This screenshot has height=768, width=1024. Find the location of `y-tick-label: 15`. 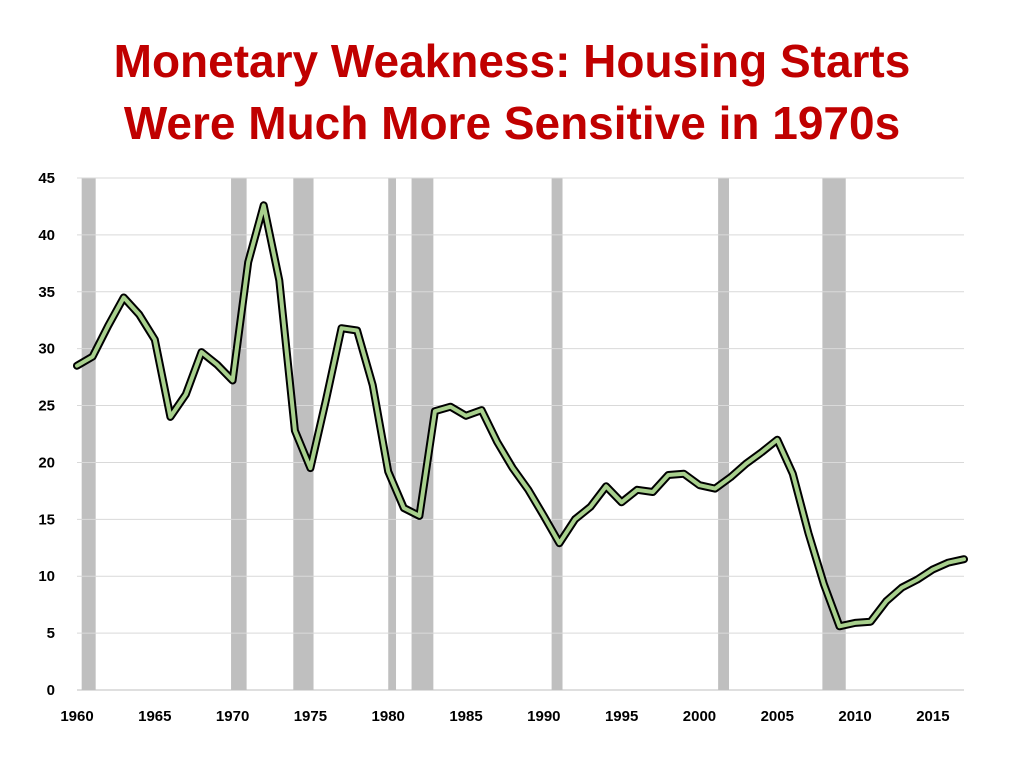

y-tick-label: 15 is located at coordinates (46, 519).